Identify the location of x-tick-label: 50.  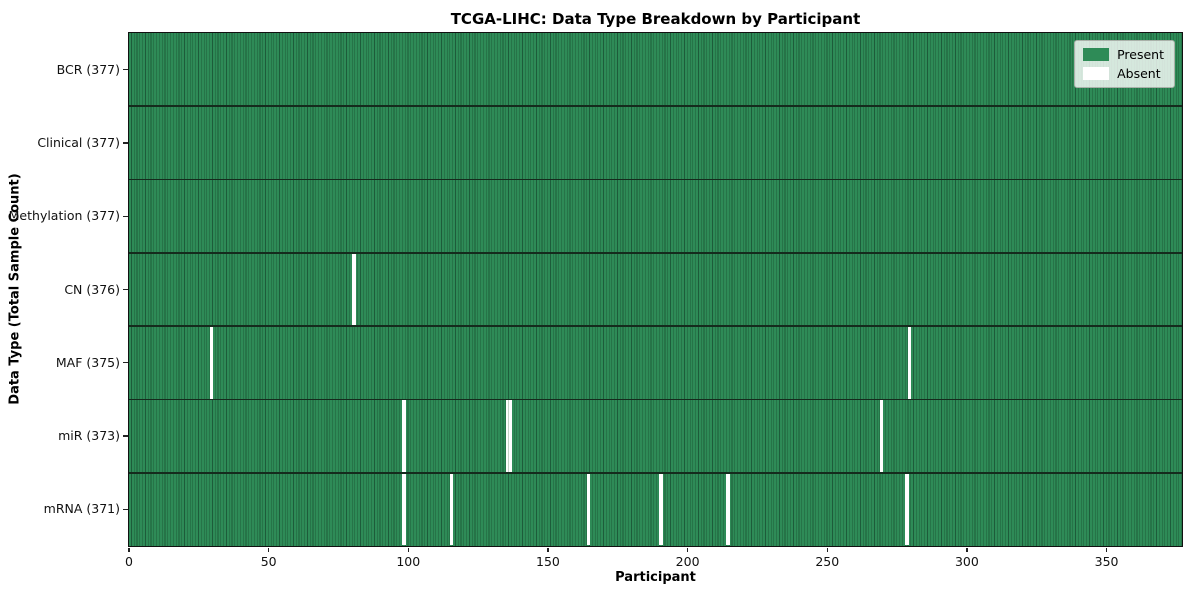
(268, 561).